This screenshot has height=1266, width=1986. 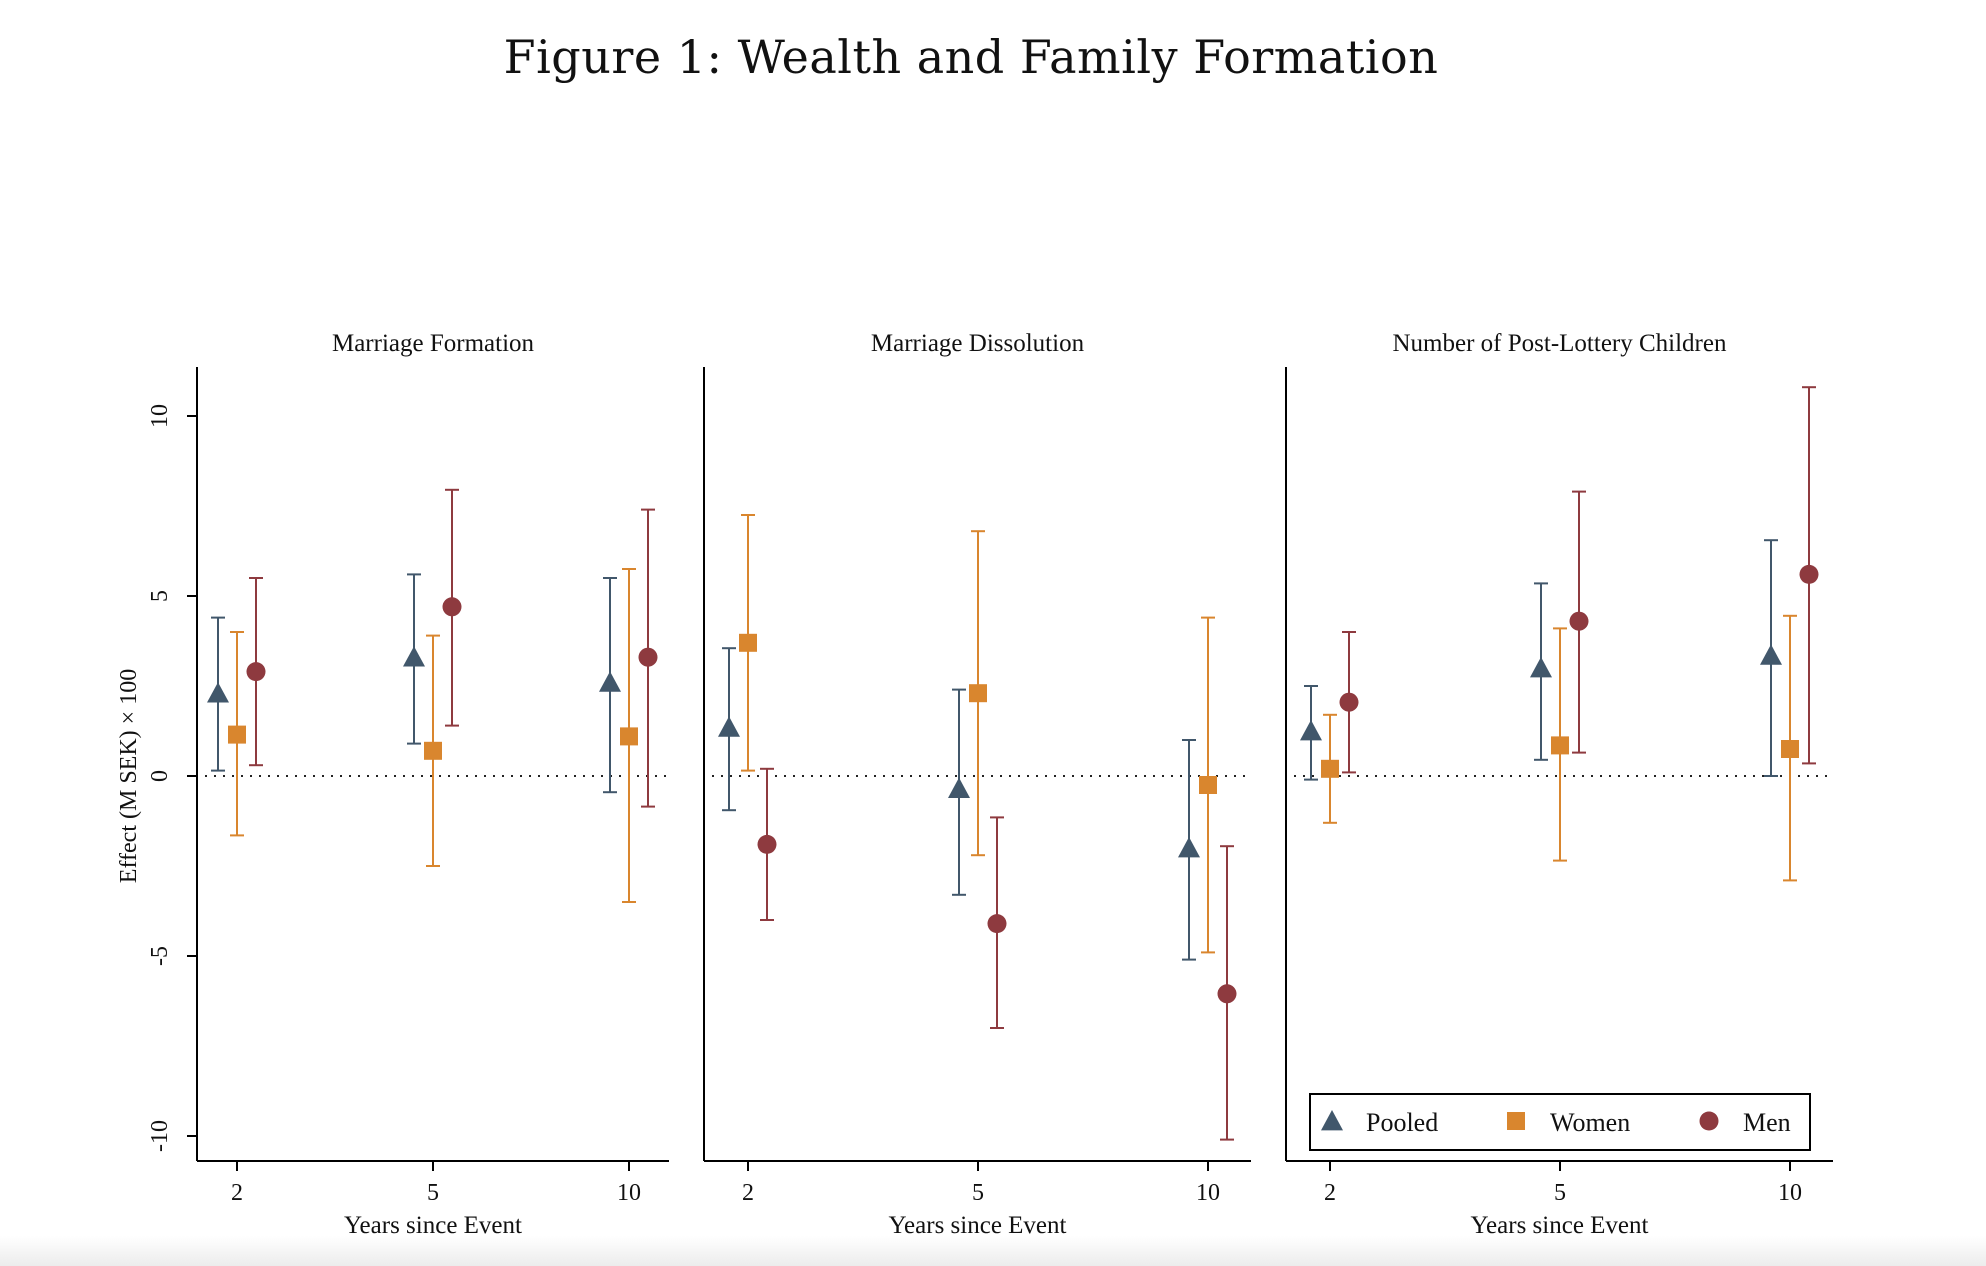 I want to click on y-tick-label: 5, so click(x=160, y=596).